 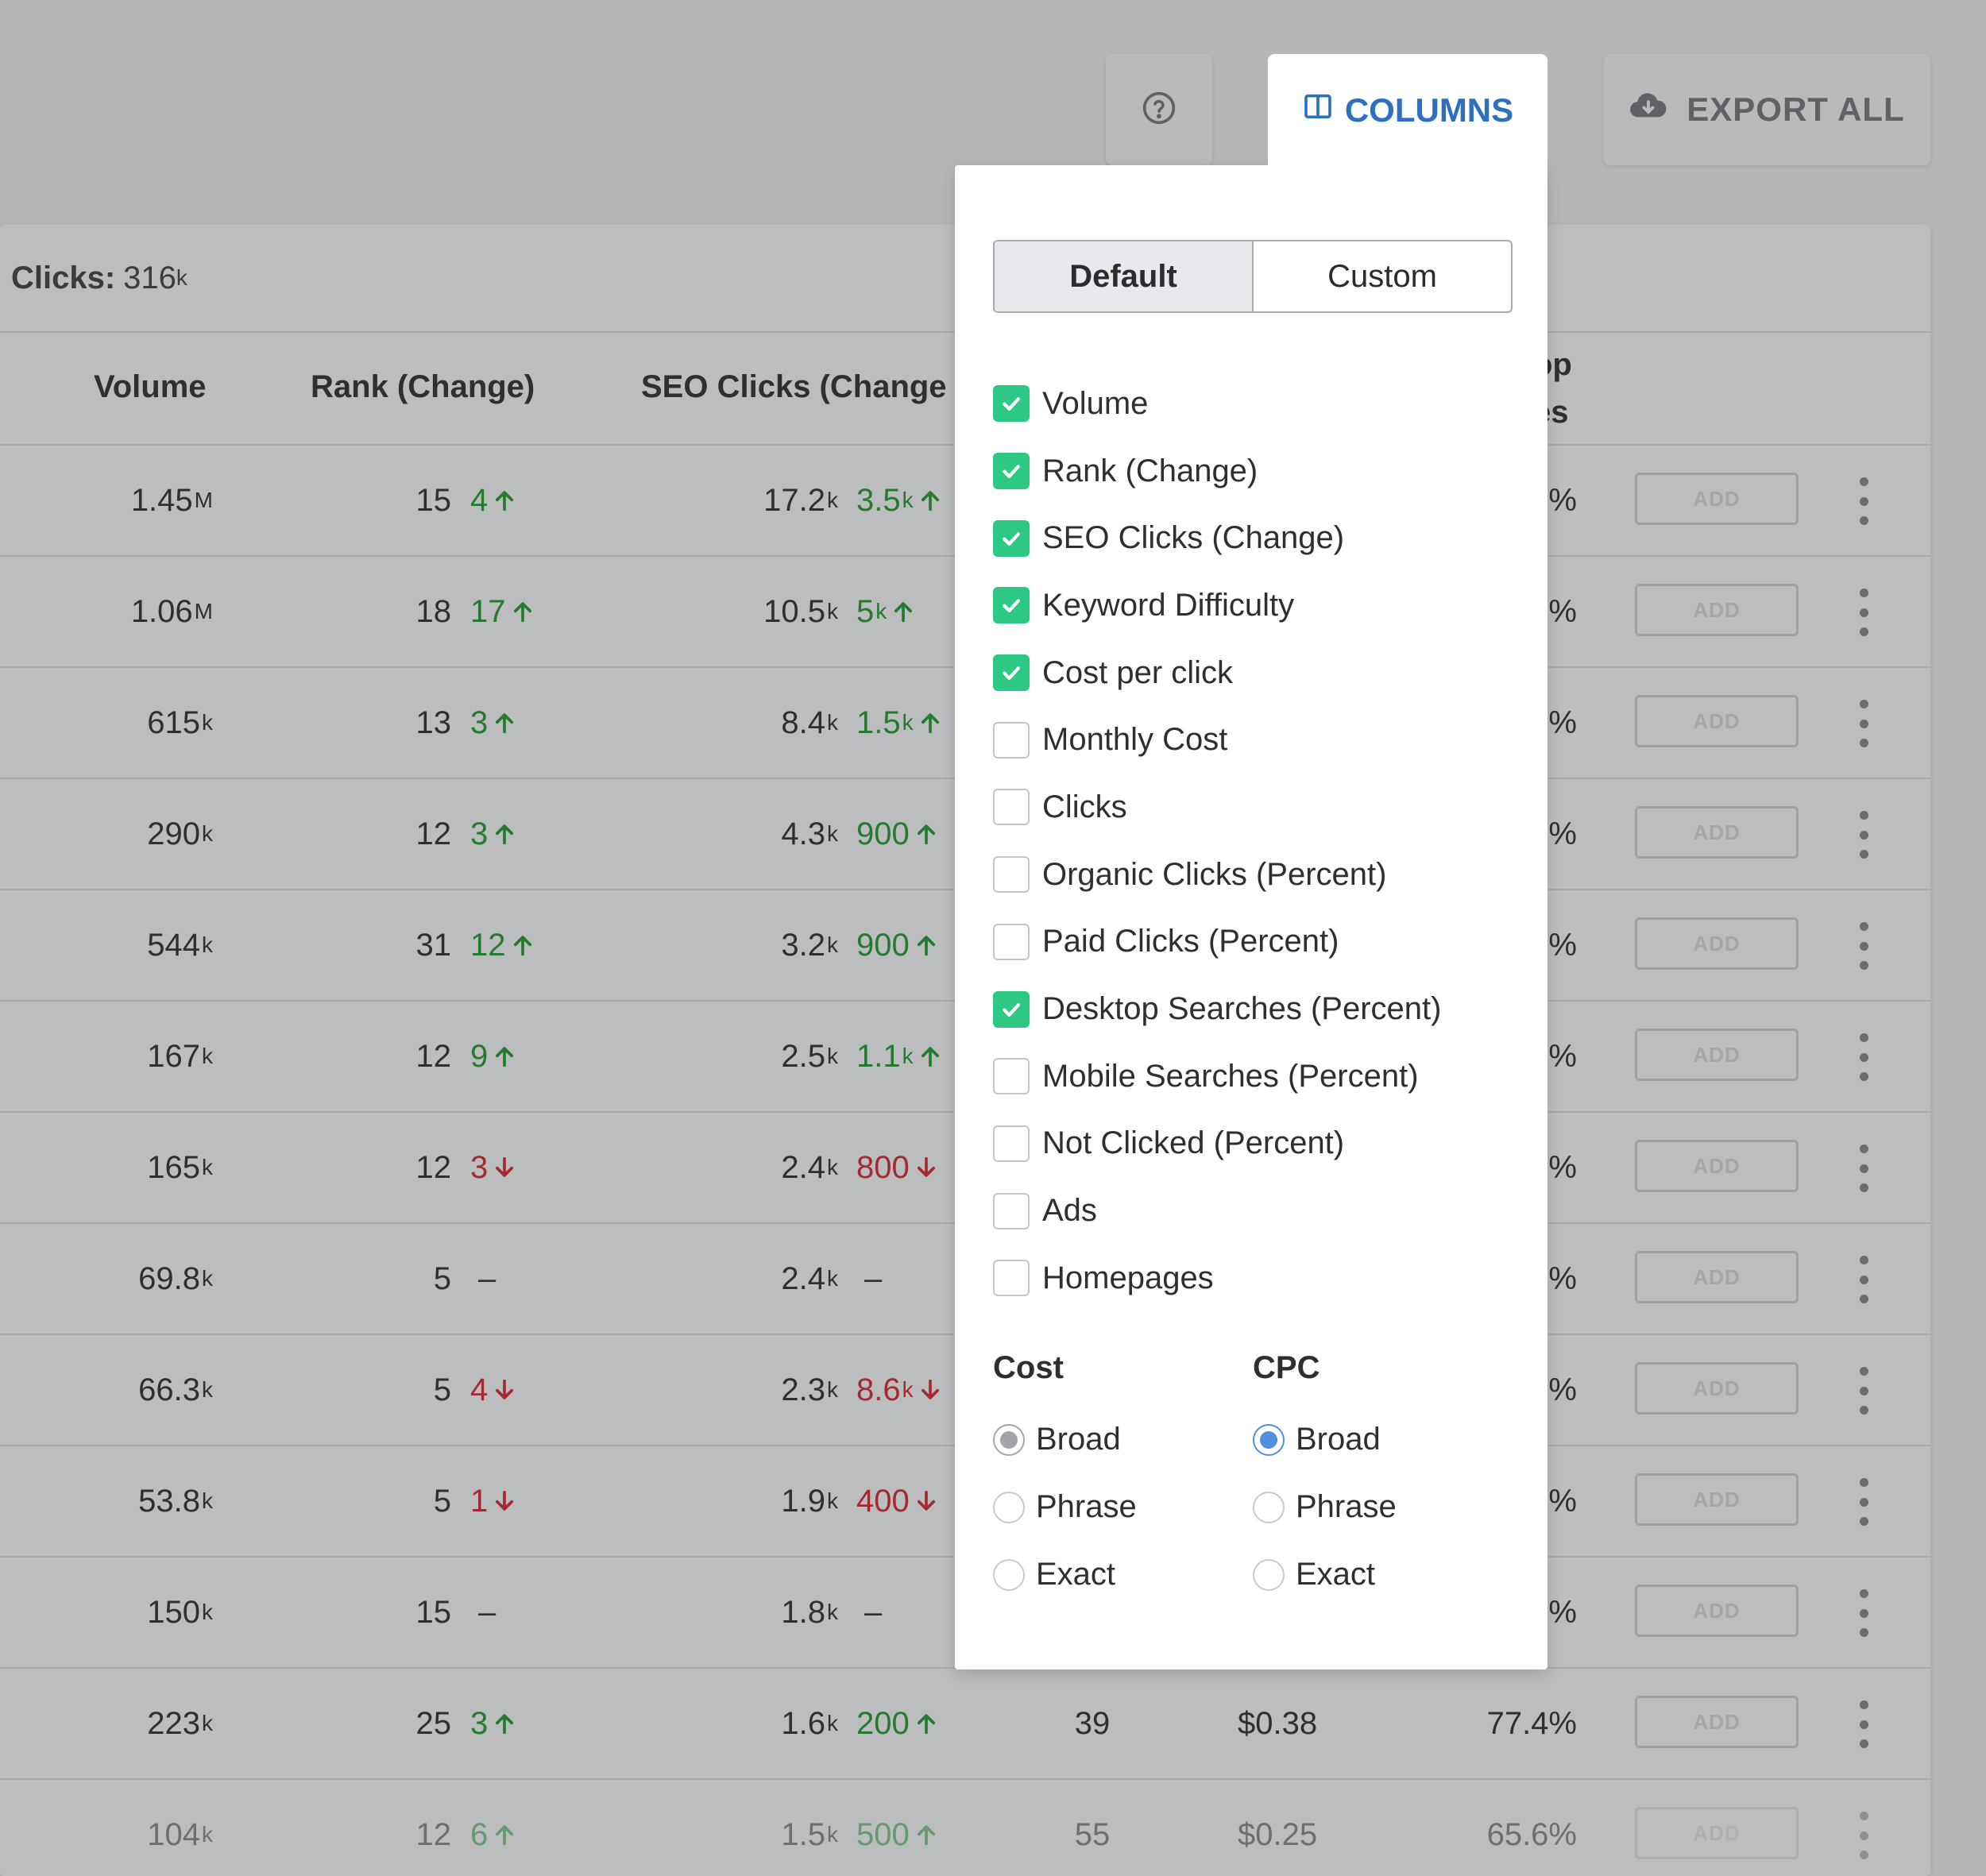 I want to click on header-seo-clicks: SEO Clicks (Change, so click(x=794, y=386).